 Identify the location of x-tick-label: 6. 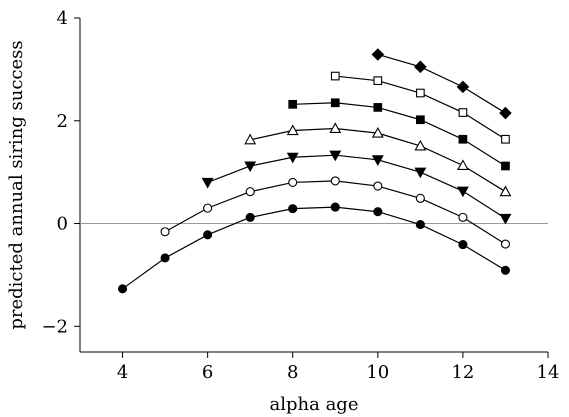
(207, 372).